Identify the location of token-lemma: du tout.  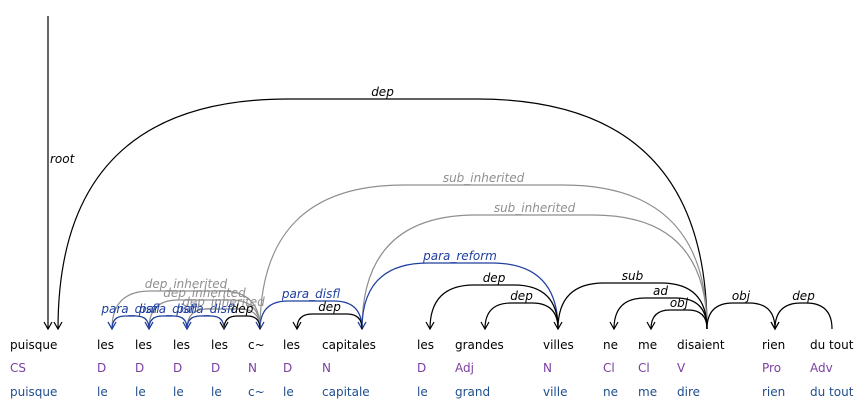
(832, 392).